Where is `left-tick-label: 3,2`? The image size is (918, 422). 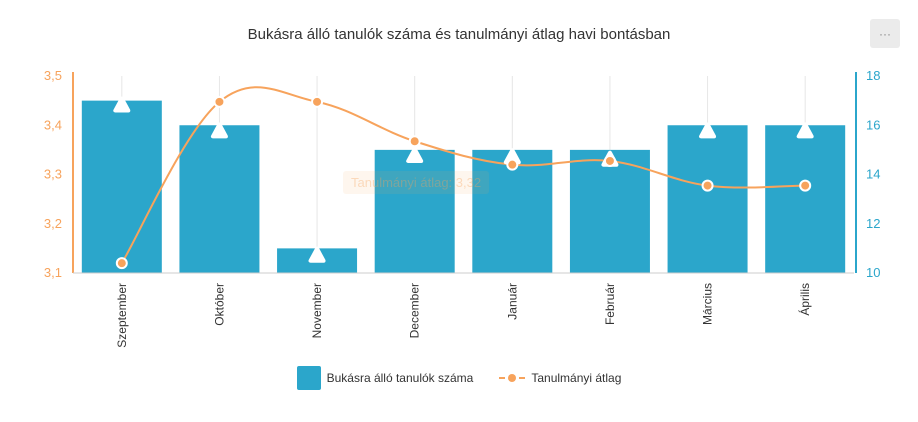 left-tick-label: 3,2 is located at coordinates (53, 223).